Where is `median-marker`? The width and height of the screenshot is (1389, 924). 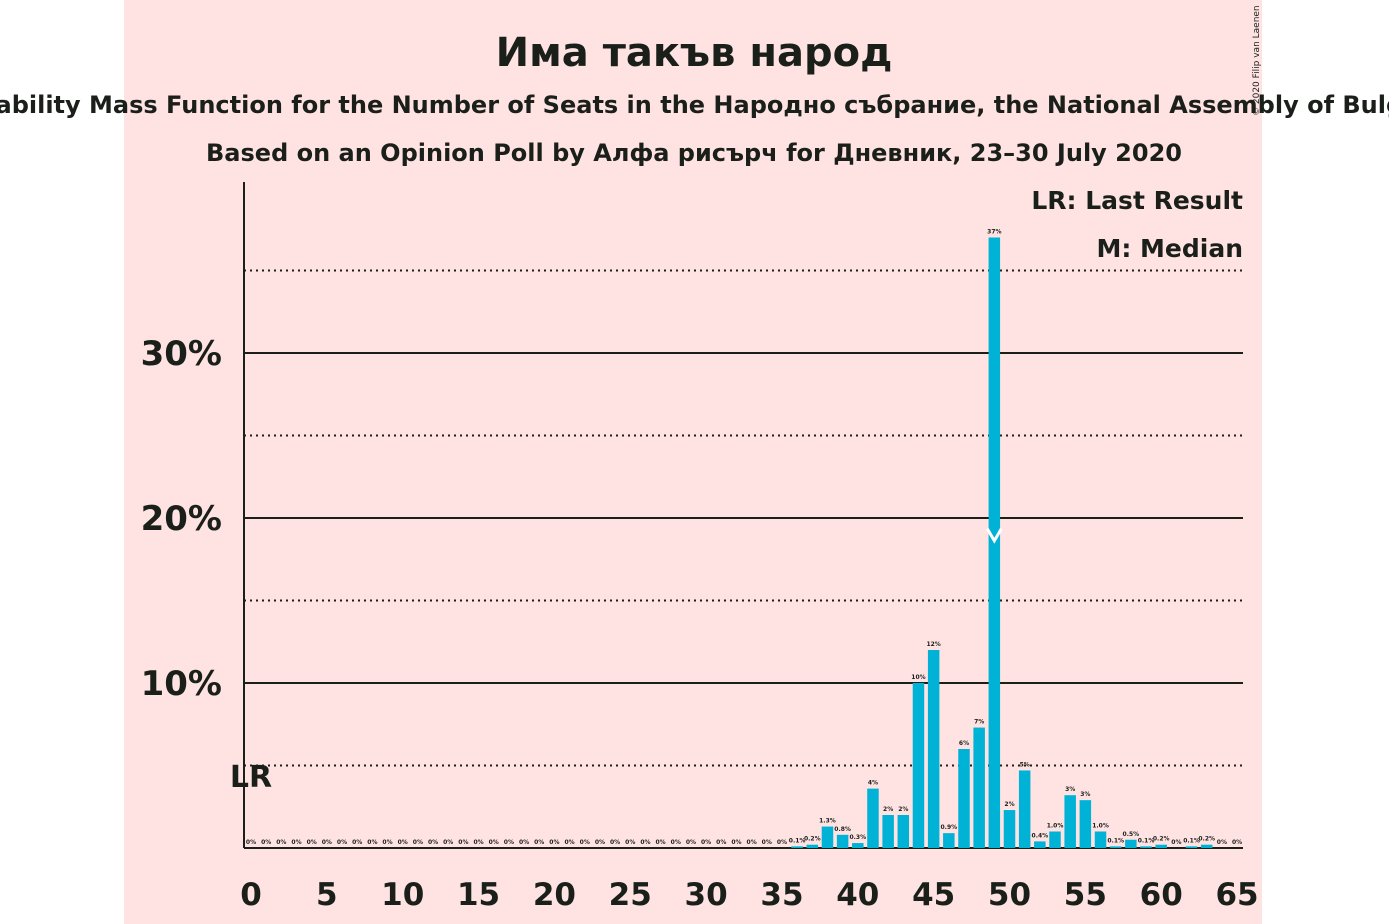 median-marker is located at coordinates (994, 535).